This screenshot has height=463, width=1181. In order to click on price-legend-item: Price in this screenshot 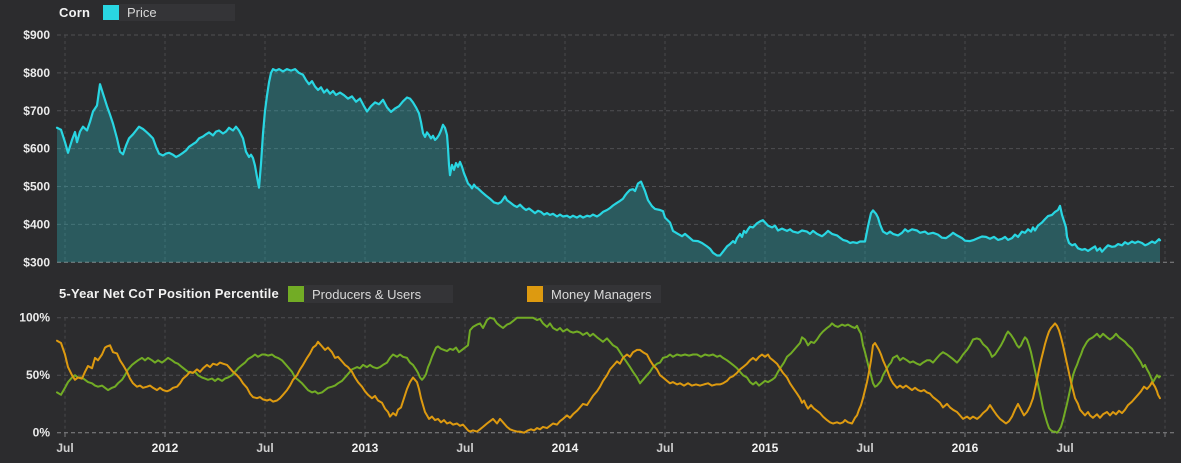, I will do `click(169, 12)`.